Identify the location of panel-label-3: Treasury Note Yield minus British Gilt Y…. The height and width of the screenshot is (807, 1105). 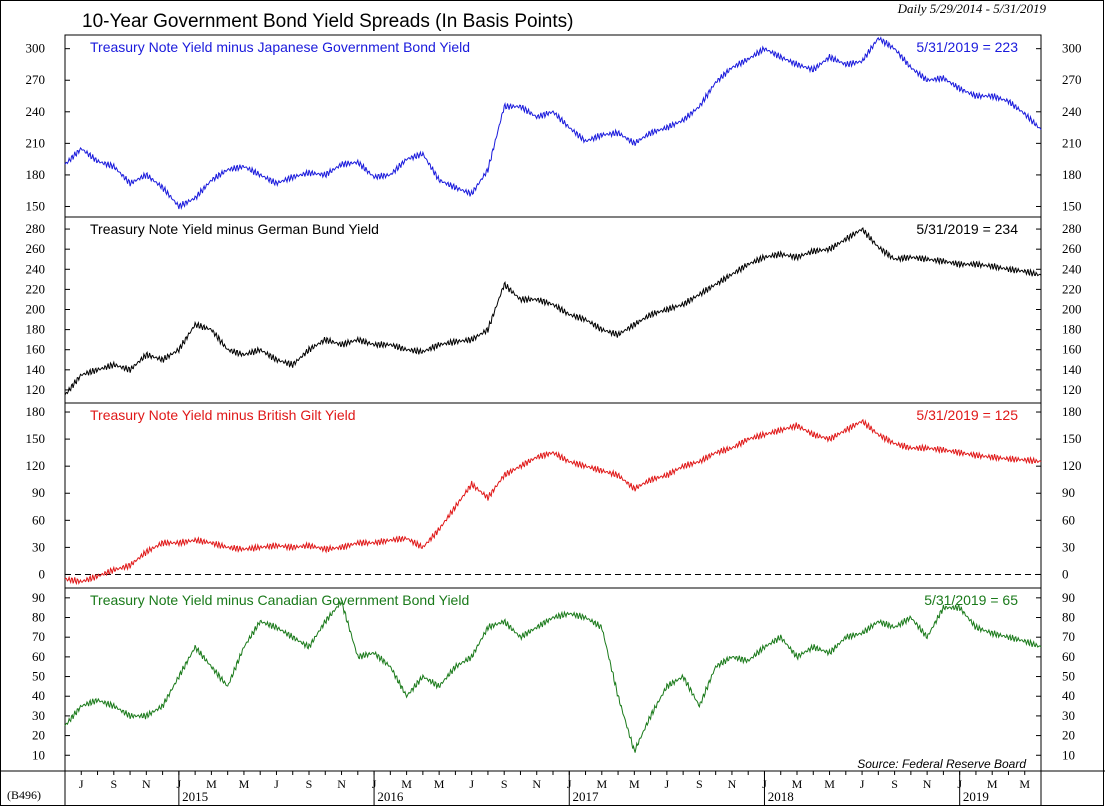
(223, 415).